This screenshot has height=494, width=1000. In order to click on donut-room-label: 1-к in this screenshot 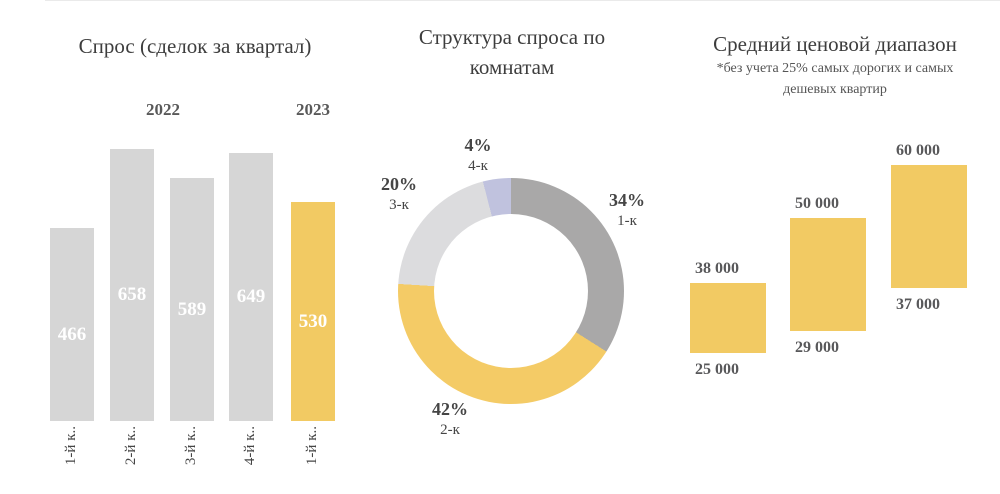, I will do `click(627, 221)`.